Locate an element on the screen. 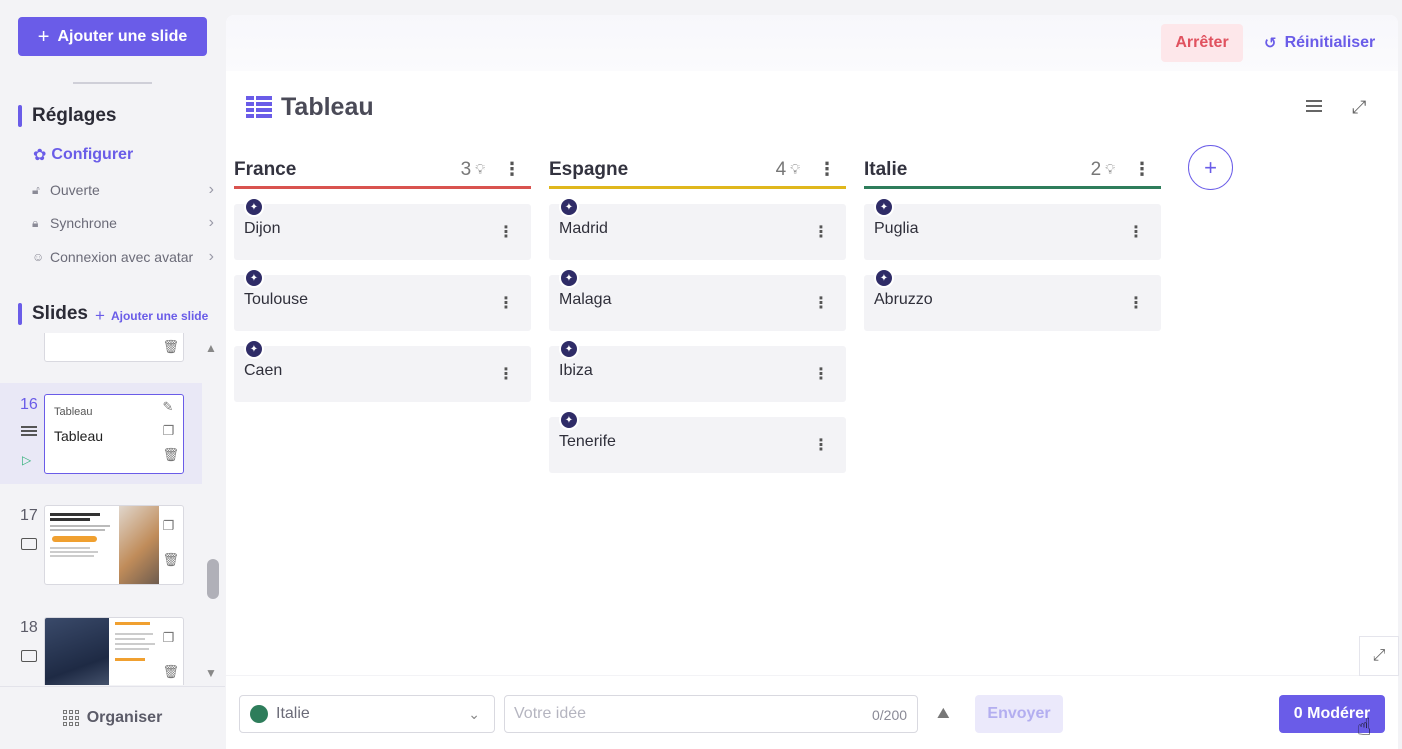  image-icon: ⛰︎ is located at coordinates (943, 713).